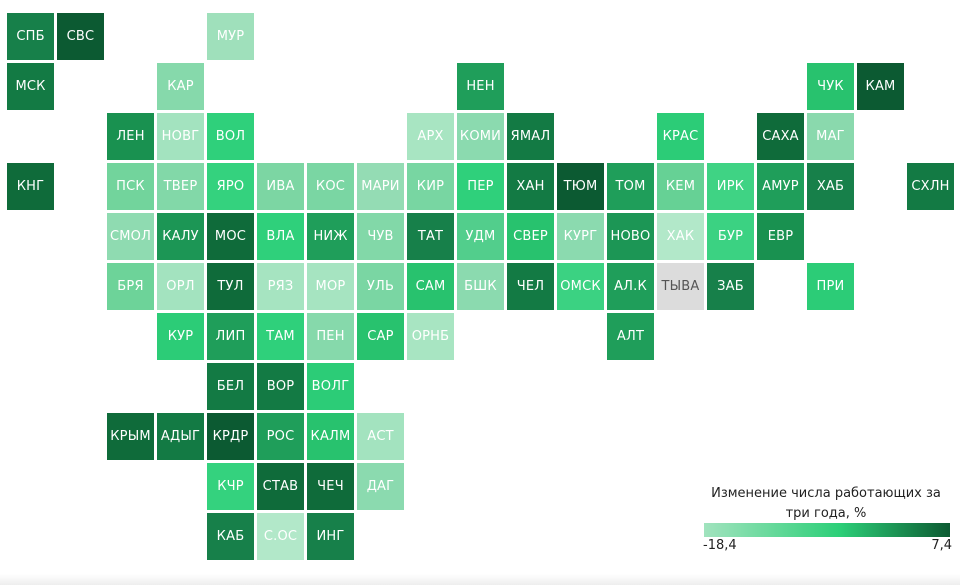 This screenshot has width=960, height=585. I want to click on region-tile: ОРНБ, so click(430, 336).